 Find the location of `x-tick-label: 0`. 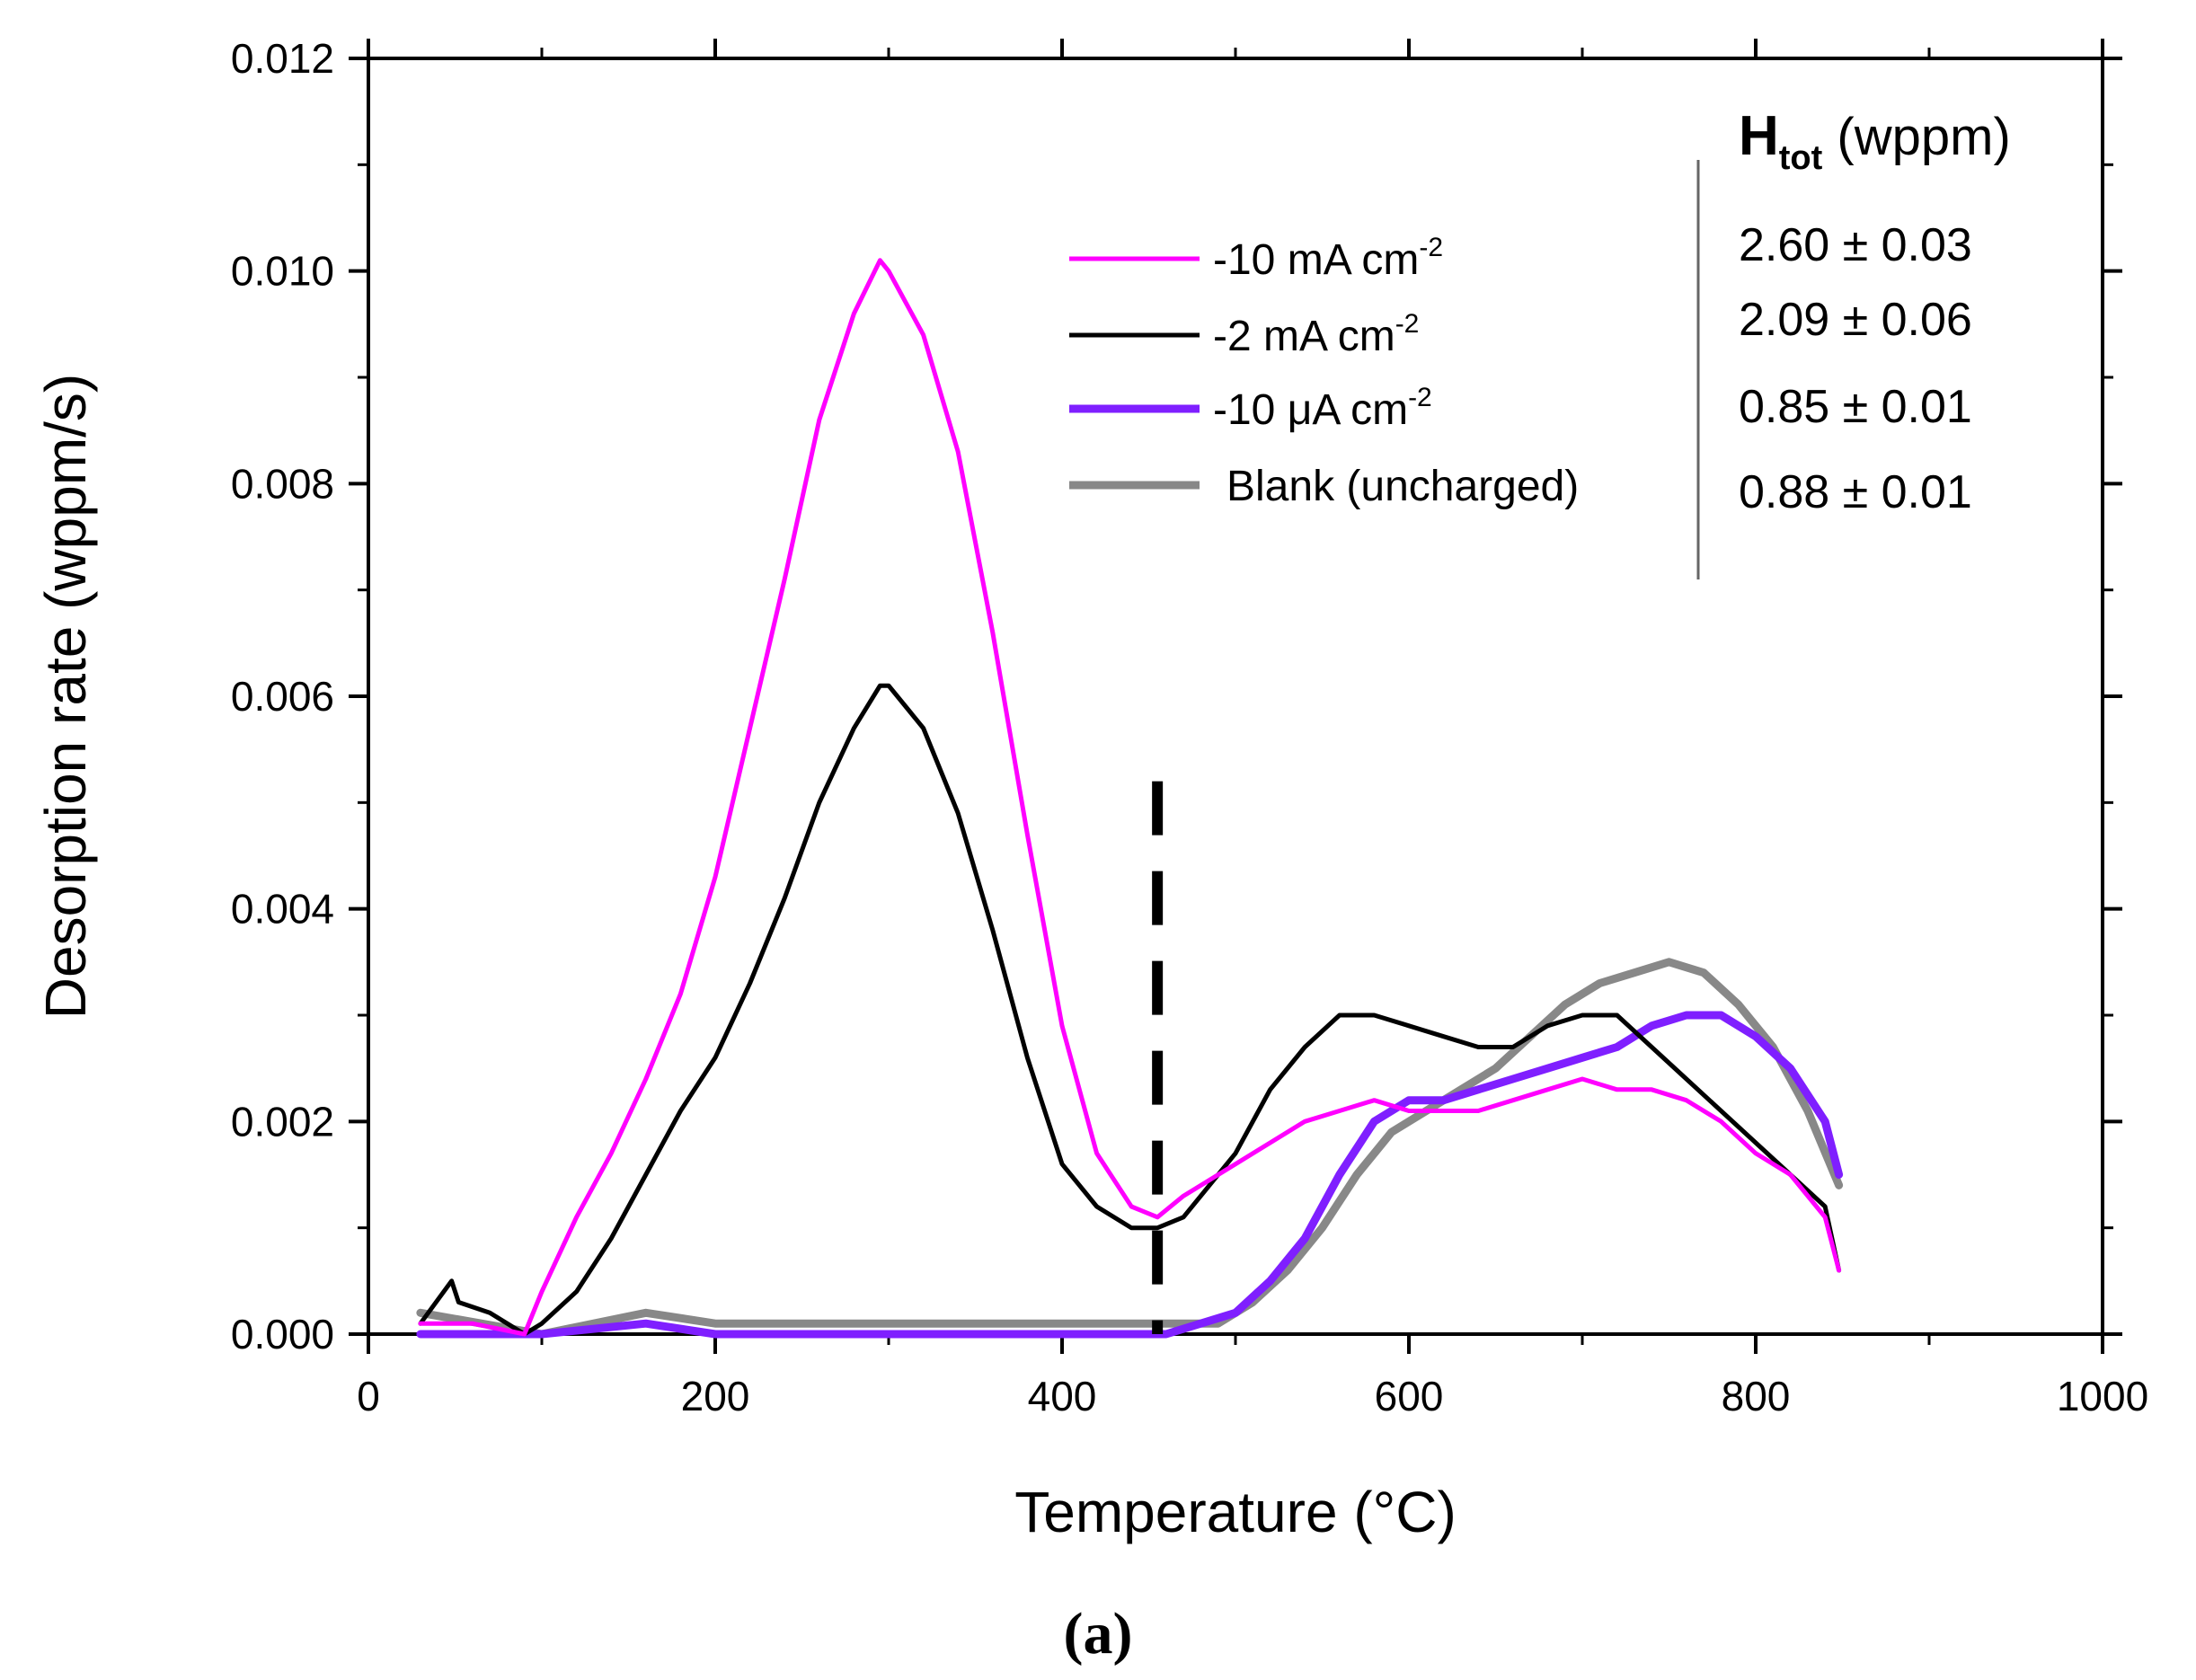

x-tick-label: 0 is located at coordinates (368, 1396).